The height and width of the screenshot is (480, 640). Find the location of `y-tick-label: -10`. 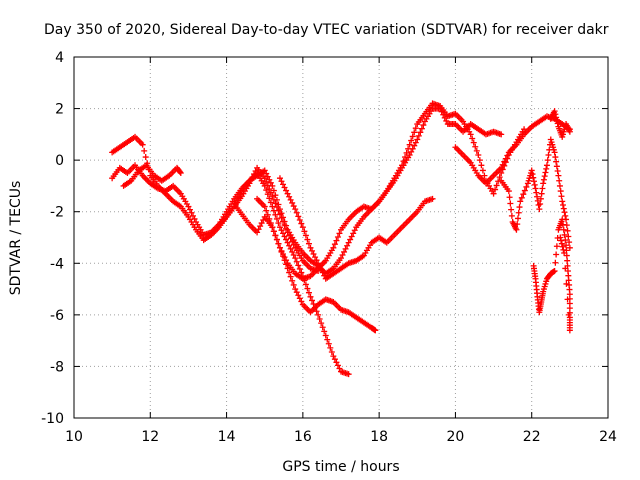

y-tick-label: -10 is located at coordinates (52, 419).